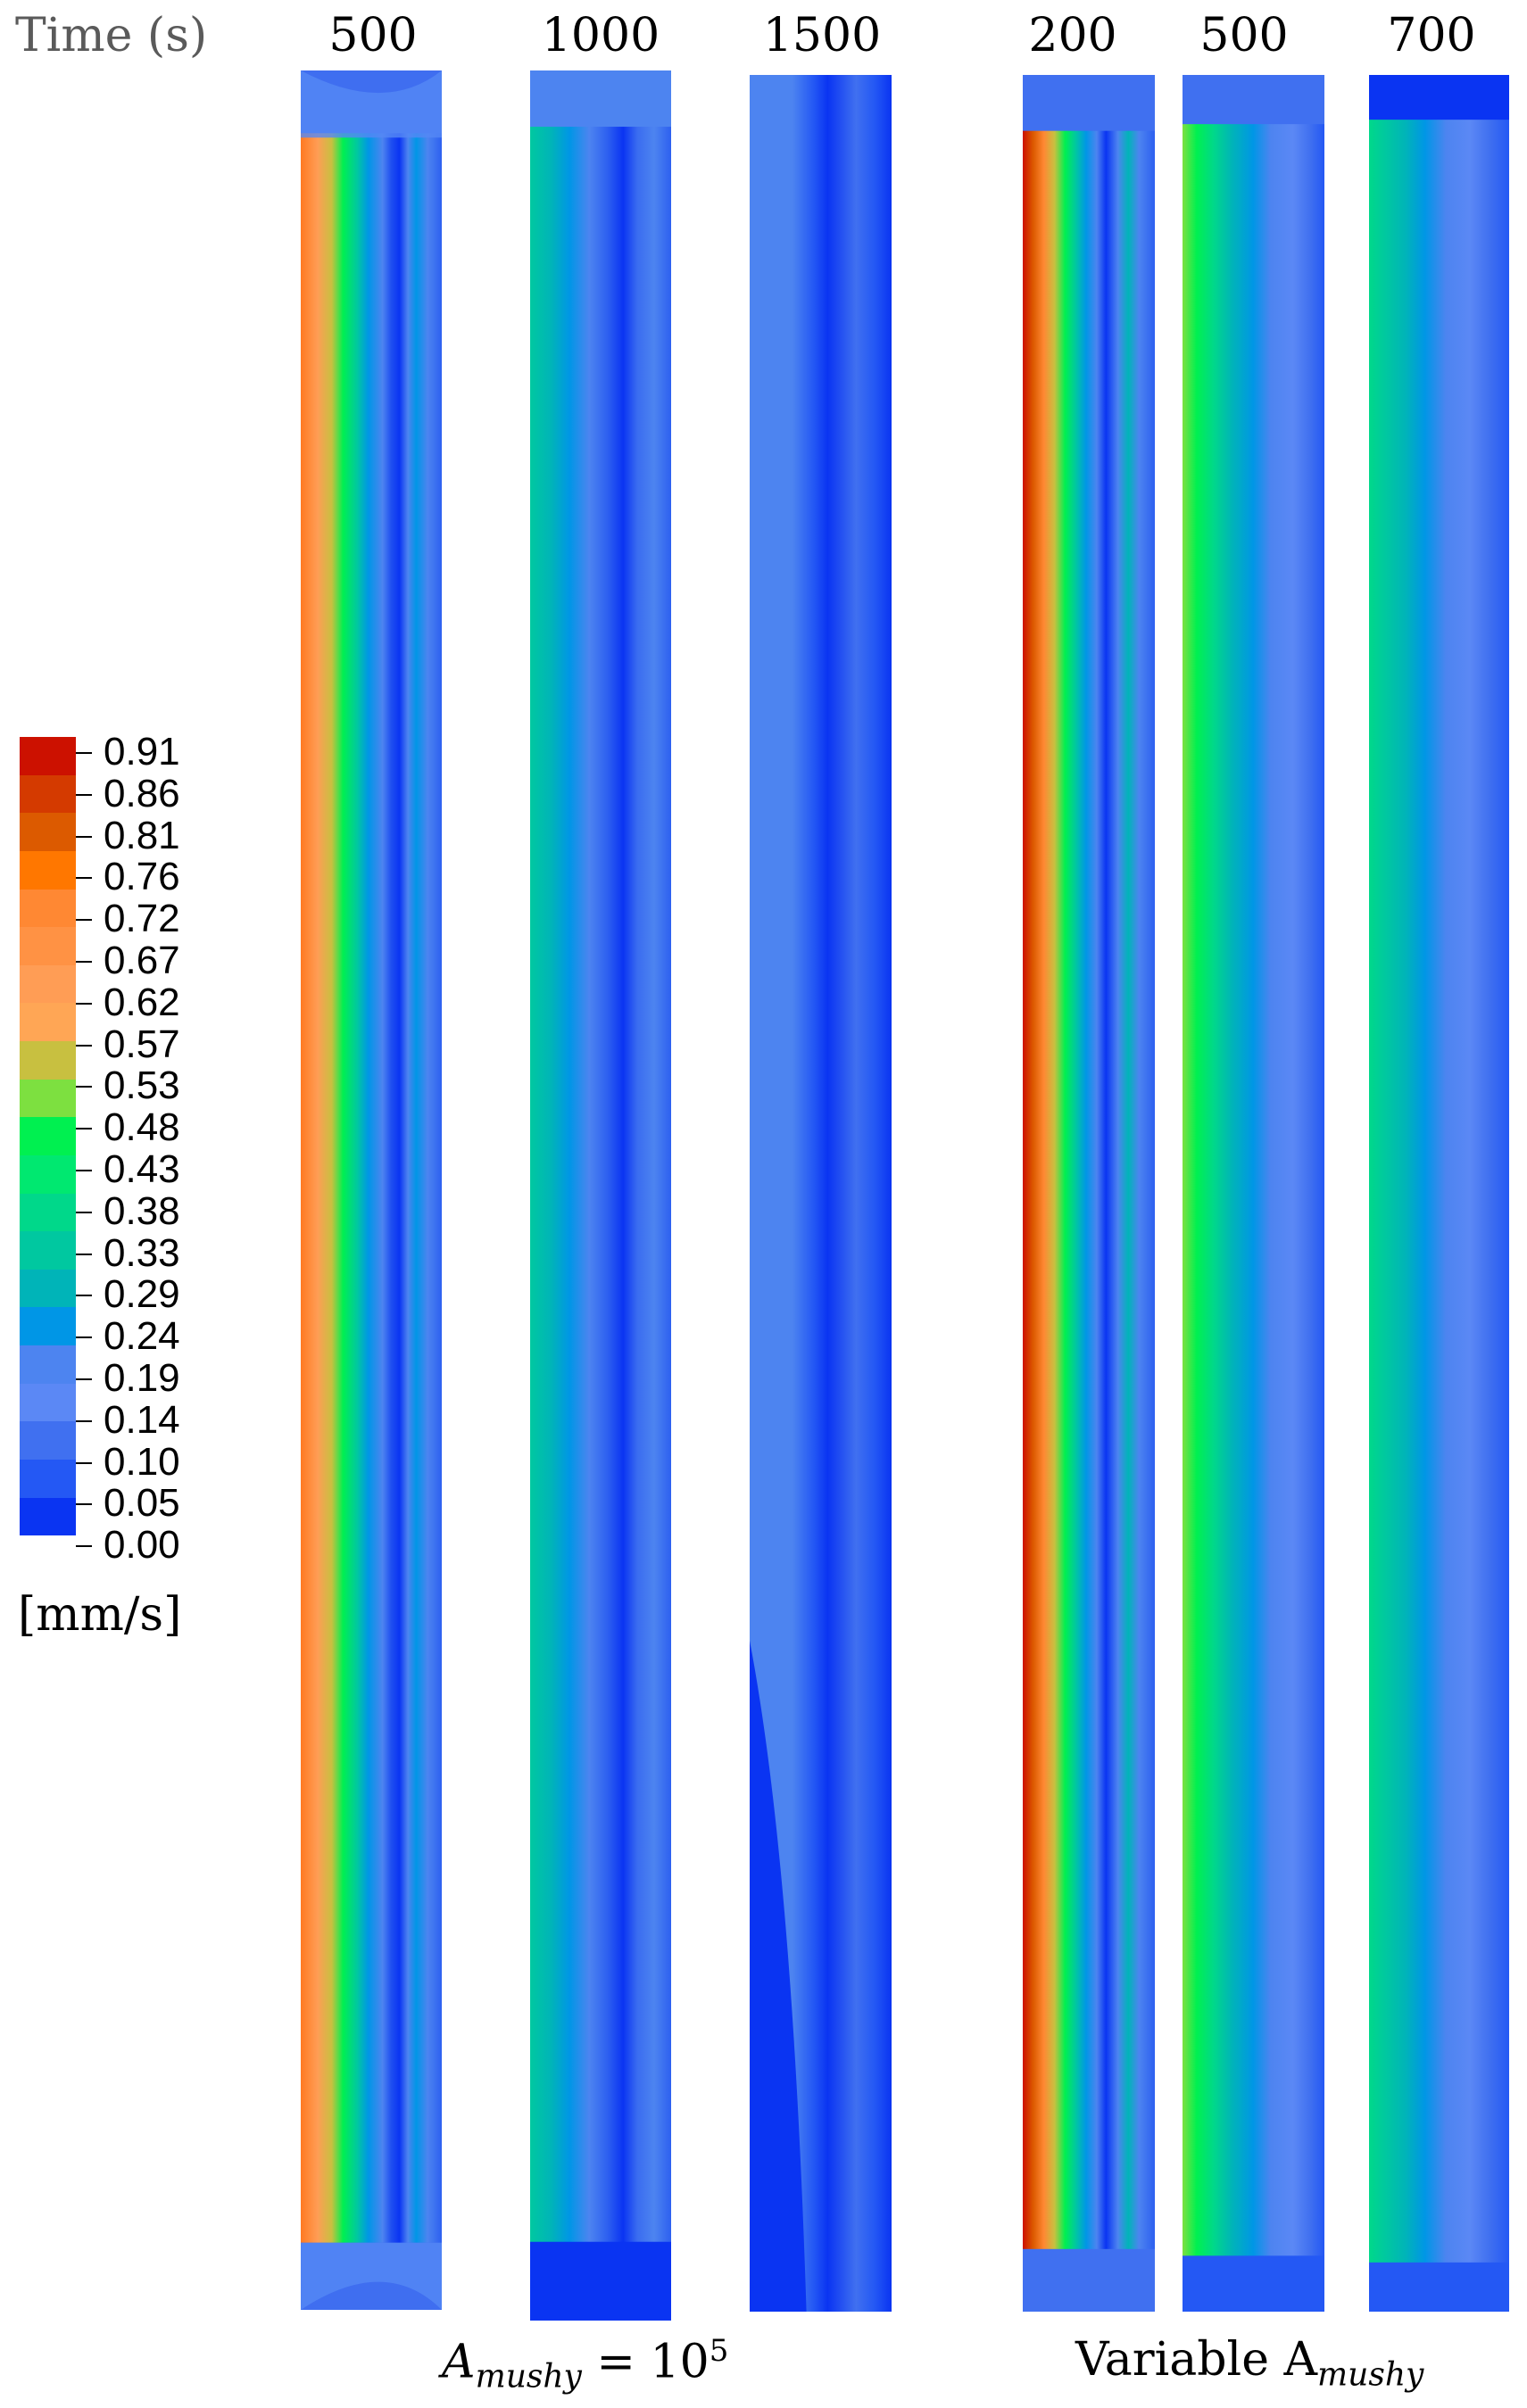  I want to click on time-axis-title: Time (s), so click(112, 35).